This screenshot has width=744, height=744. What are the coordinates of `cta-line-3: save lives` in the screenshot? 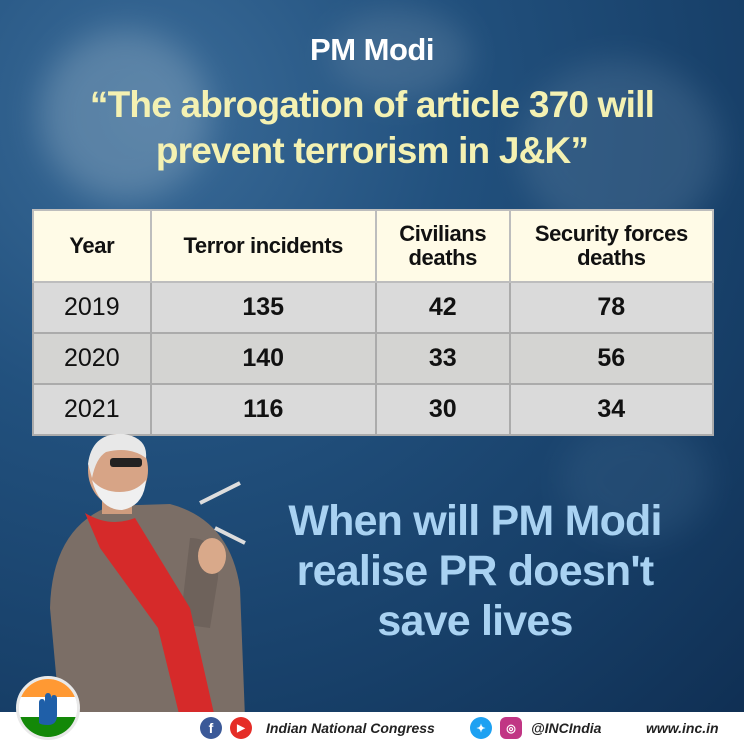 It's located at (475, 621).